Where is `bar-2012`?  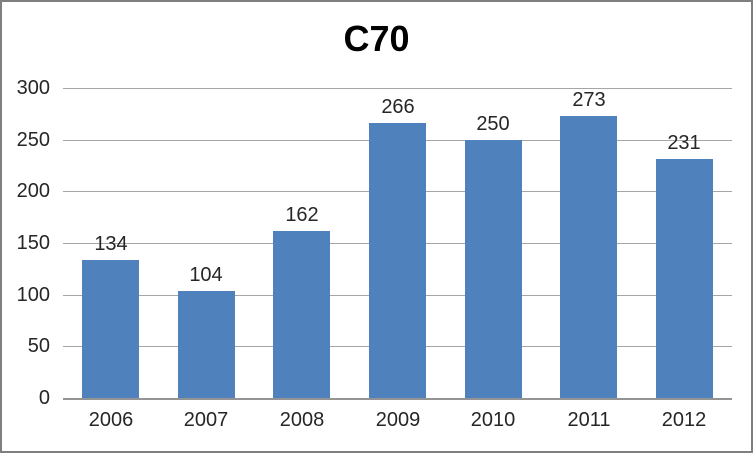 bar-2012 is located at coordinates (684, 278).